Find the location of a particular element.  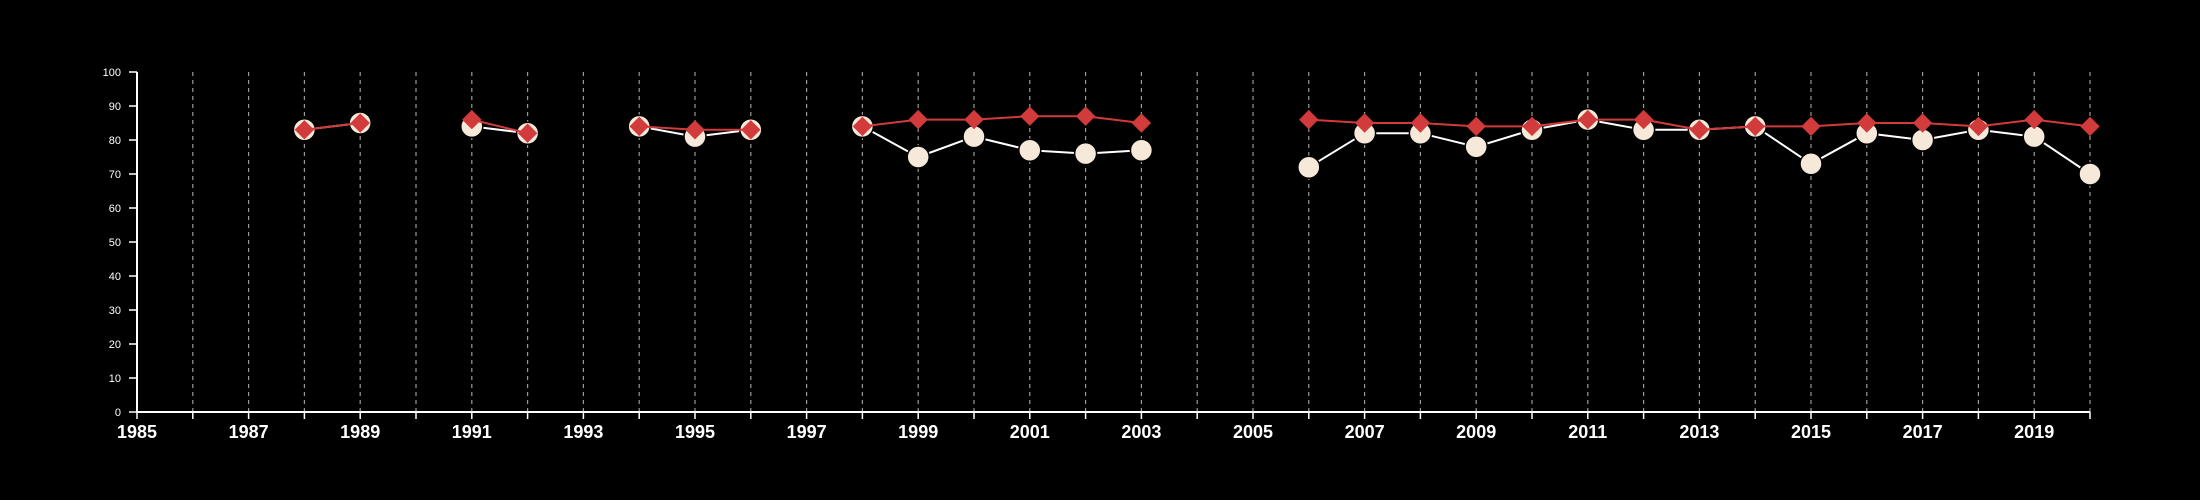

x-tick-label: 1991 is located at coordinates (472, 432).